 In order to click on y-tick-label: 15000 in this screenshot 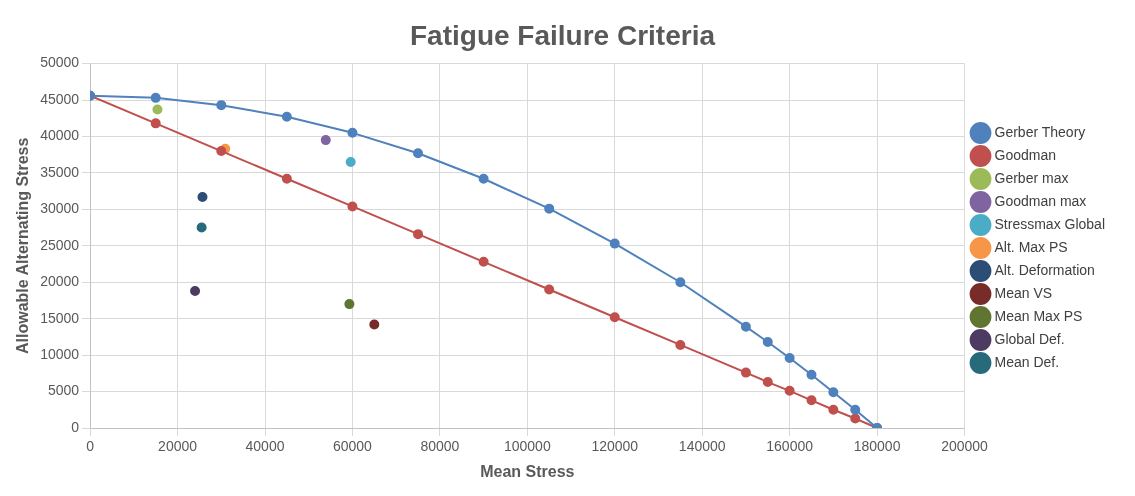, I will do `click(60, 317)`.